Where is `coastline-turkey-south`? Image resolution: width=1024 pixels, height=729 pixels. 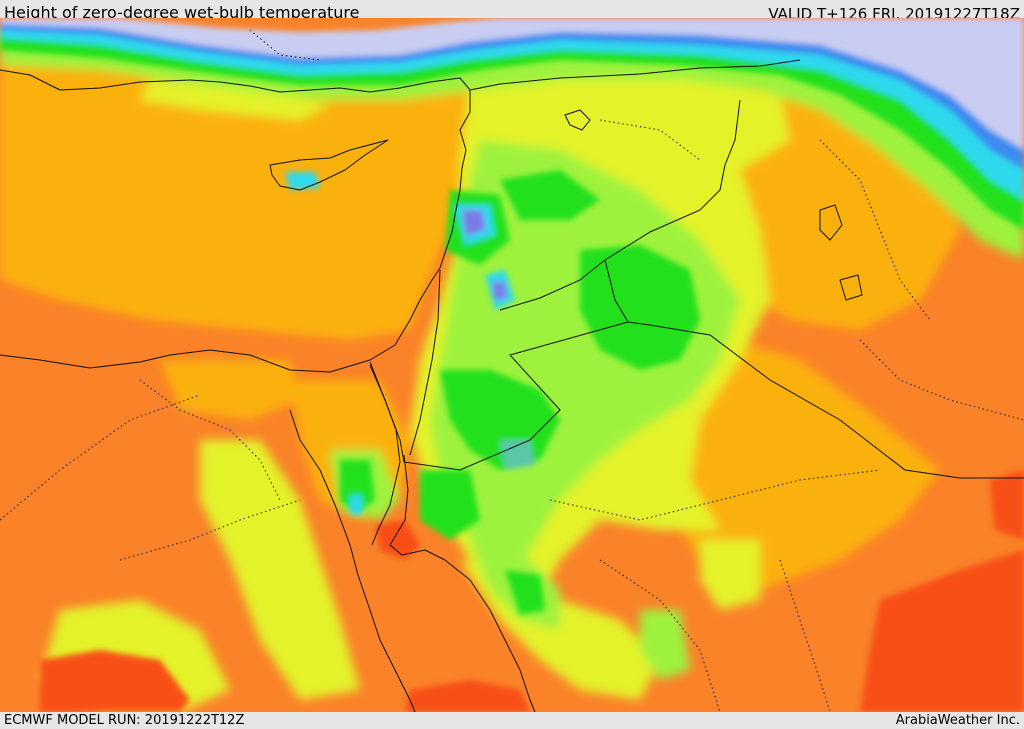 coastline-turkey-south is located at coordinates (95, 80).